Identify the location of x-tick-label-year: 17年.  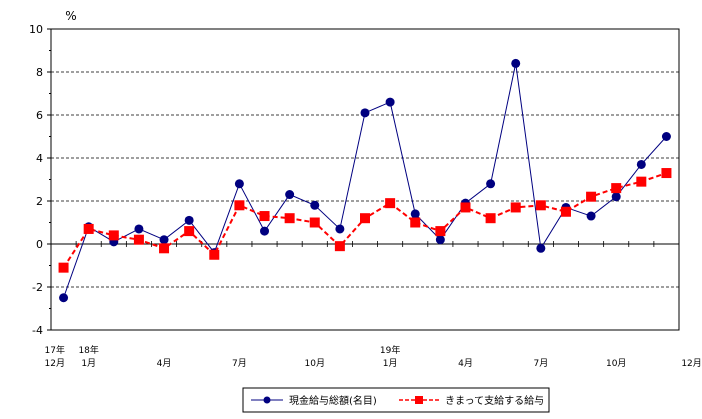
(55, 350).